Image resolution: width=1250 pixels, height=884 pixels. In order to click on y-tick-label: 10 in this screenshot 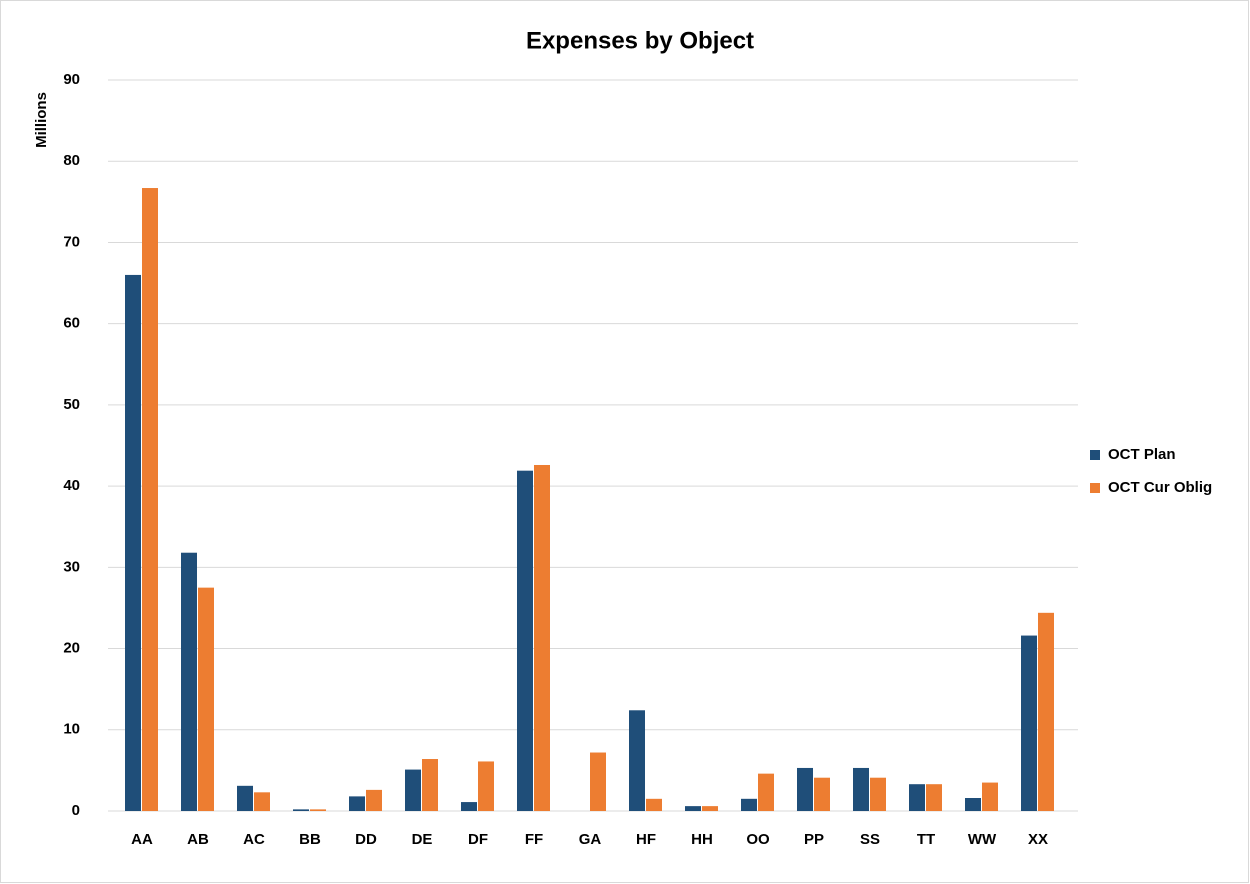, I will do `click(71, 729)`.